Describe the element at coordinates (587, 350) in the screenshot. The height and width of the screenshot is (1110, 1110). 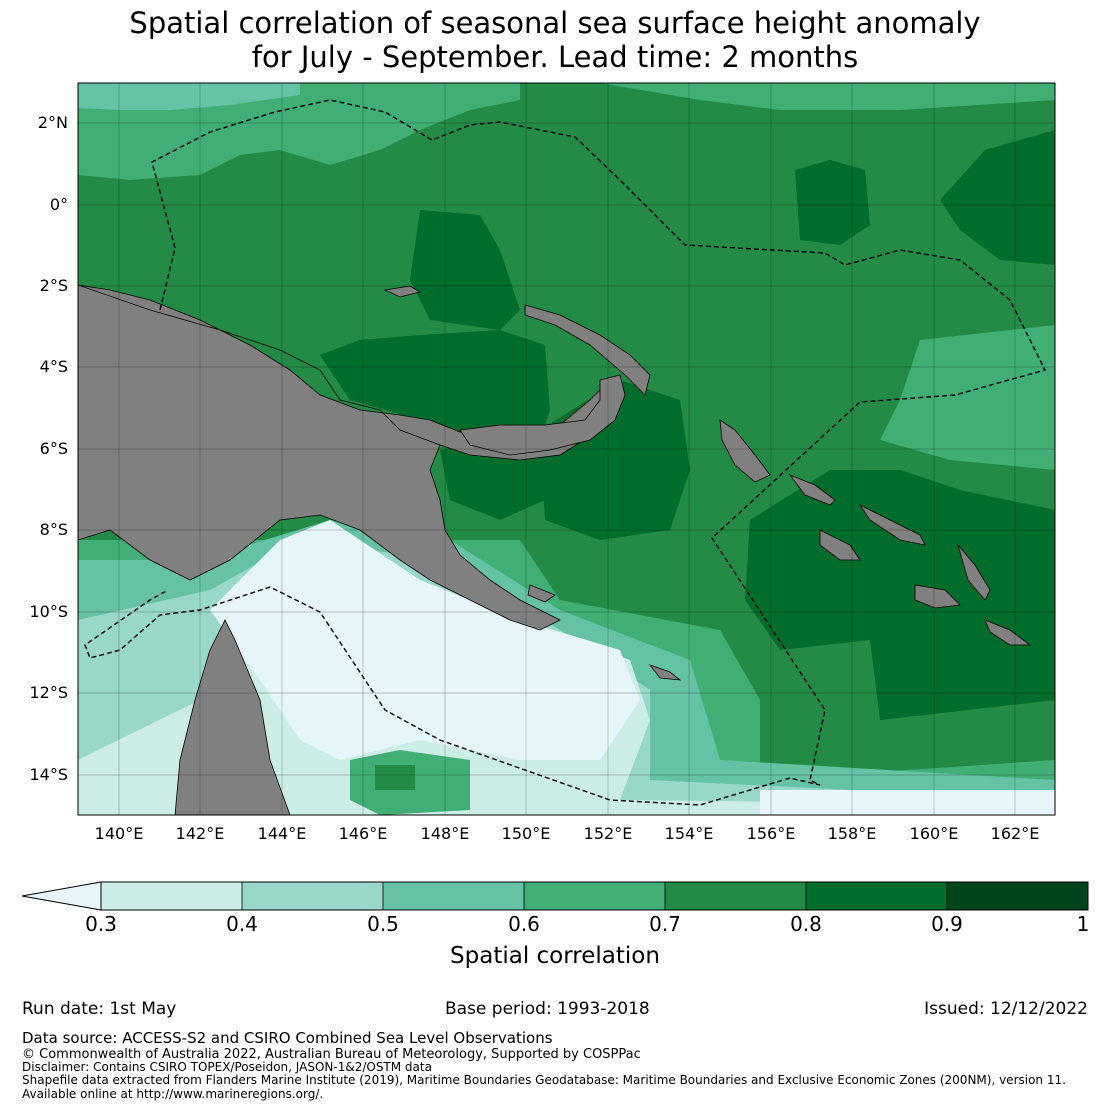
I see `land-new-ireland` at that location.